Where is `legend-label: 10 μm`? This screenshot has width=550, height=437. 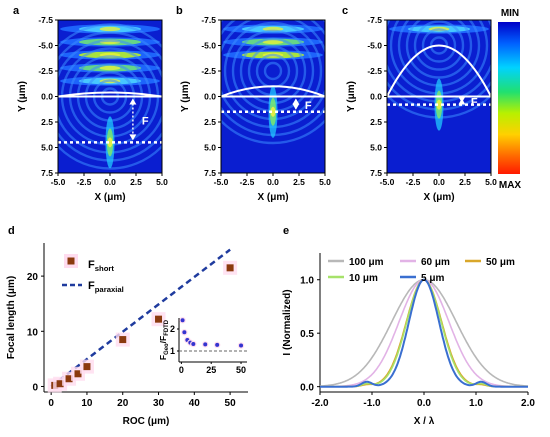 legend-label: 10 μm is located at coordinates (363, 278).